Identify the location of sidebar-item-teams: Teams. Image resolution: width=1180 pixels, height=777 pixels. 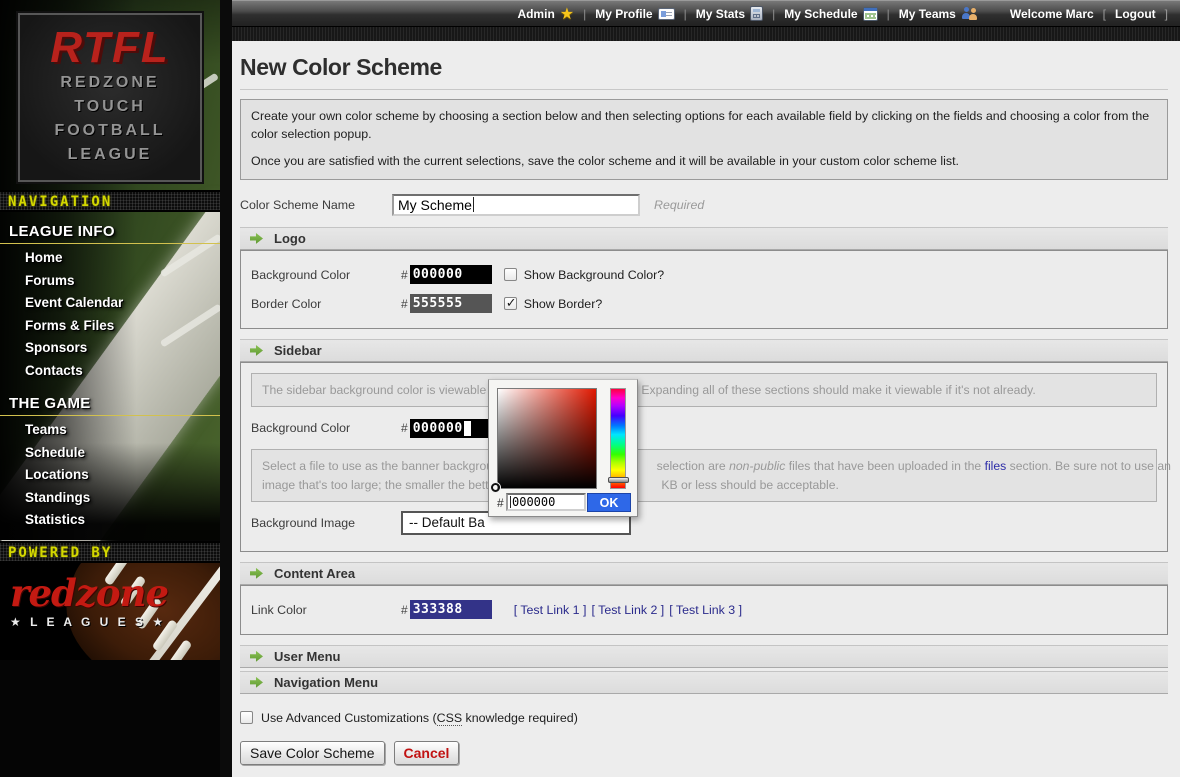
(46, 430).